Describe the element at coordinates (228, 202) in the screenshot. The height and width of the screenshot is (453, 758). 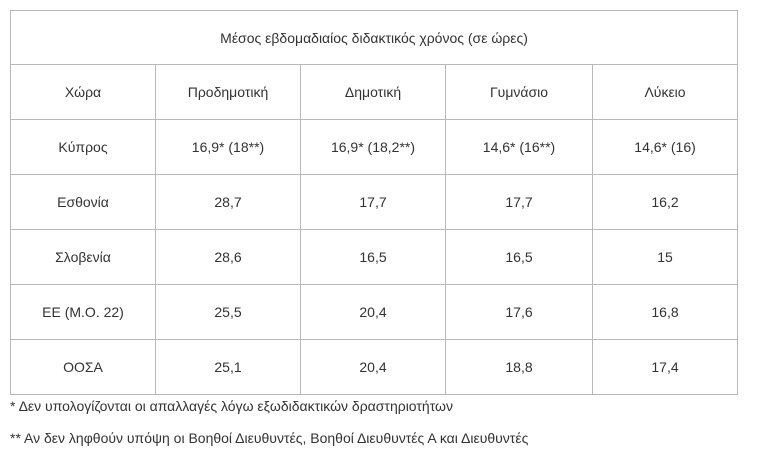
I see `value-cell: 28,7` at that location.